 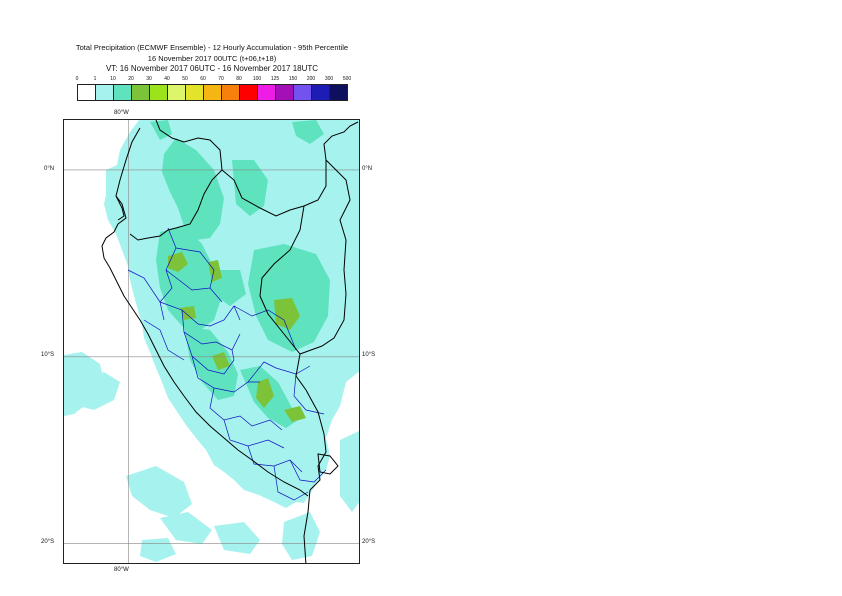 I want to click on legend-threshold-label: 200, so click(x=311, y=79).